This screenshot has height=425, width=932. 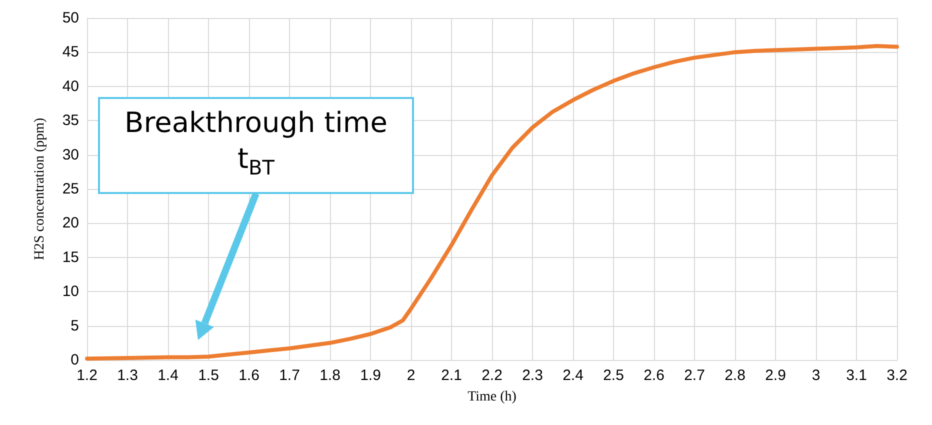 What do you see at coordinates (330, 375) in the screenshot?
I see `x-tick-label: 1.8` at bounding box center [330, 375].